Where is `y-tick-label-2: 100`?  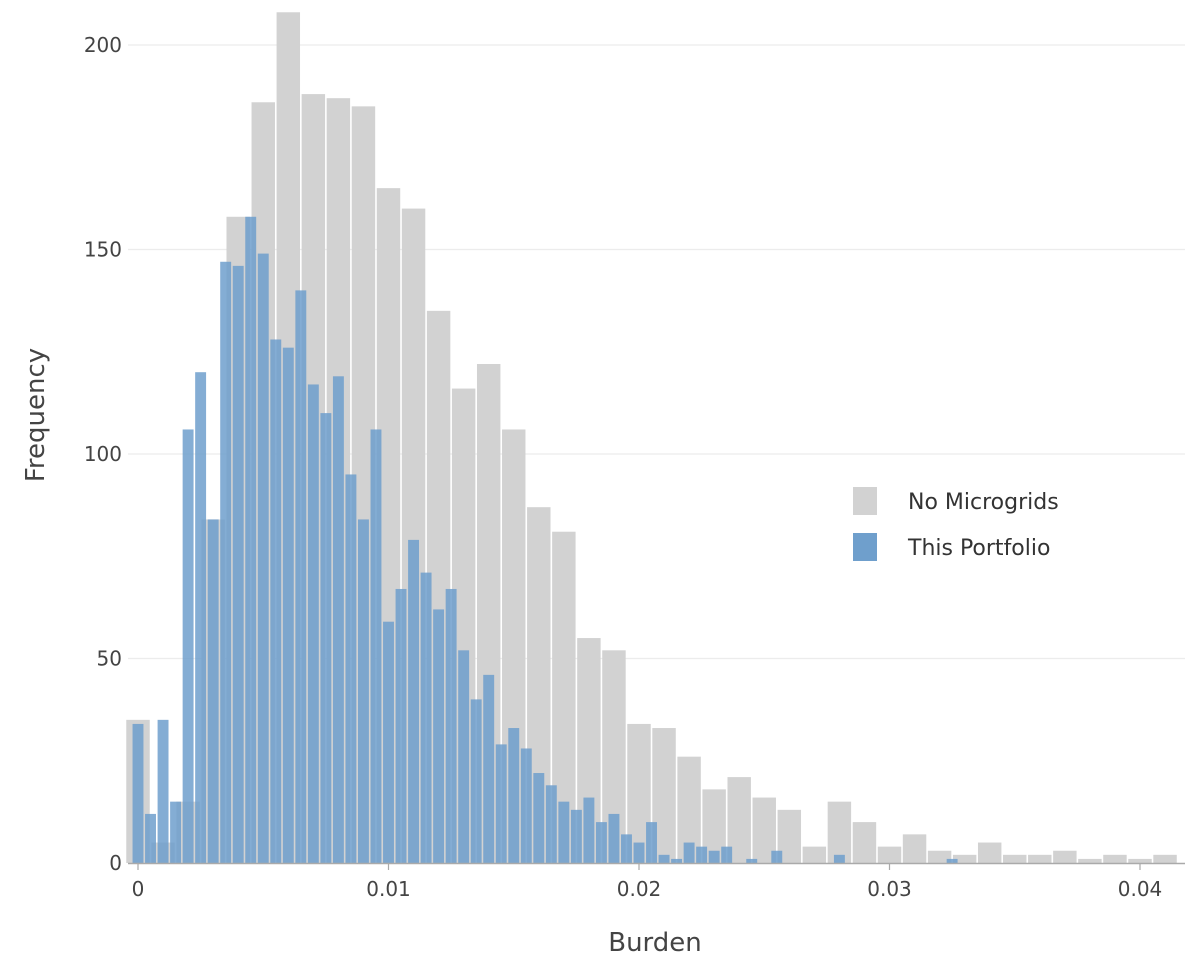
y-tick-label-2: 100 is located at coordinates (103, 454).